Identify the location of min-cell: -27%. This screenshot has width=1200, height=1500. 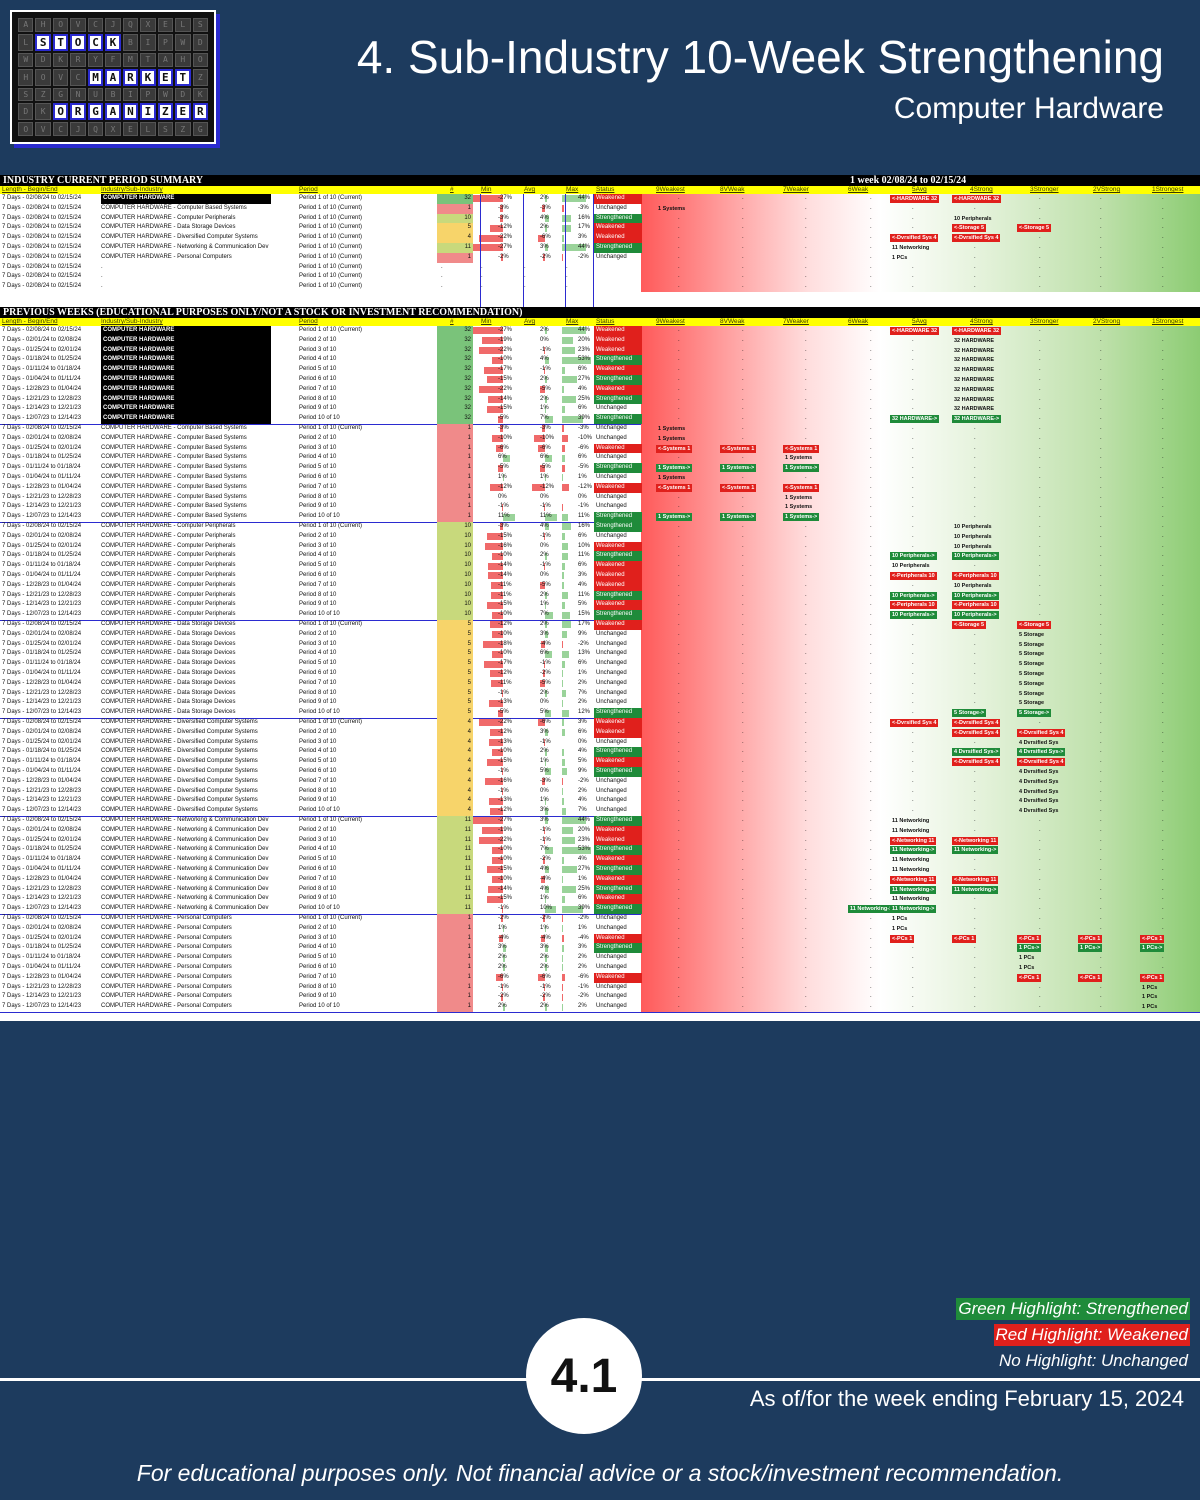
(505, 820).